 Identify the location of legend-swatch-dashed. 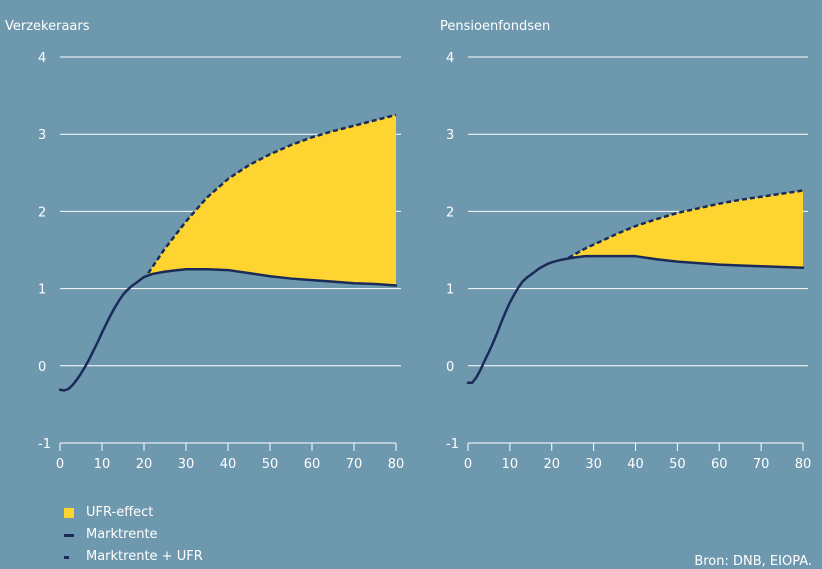
(66, 557).